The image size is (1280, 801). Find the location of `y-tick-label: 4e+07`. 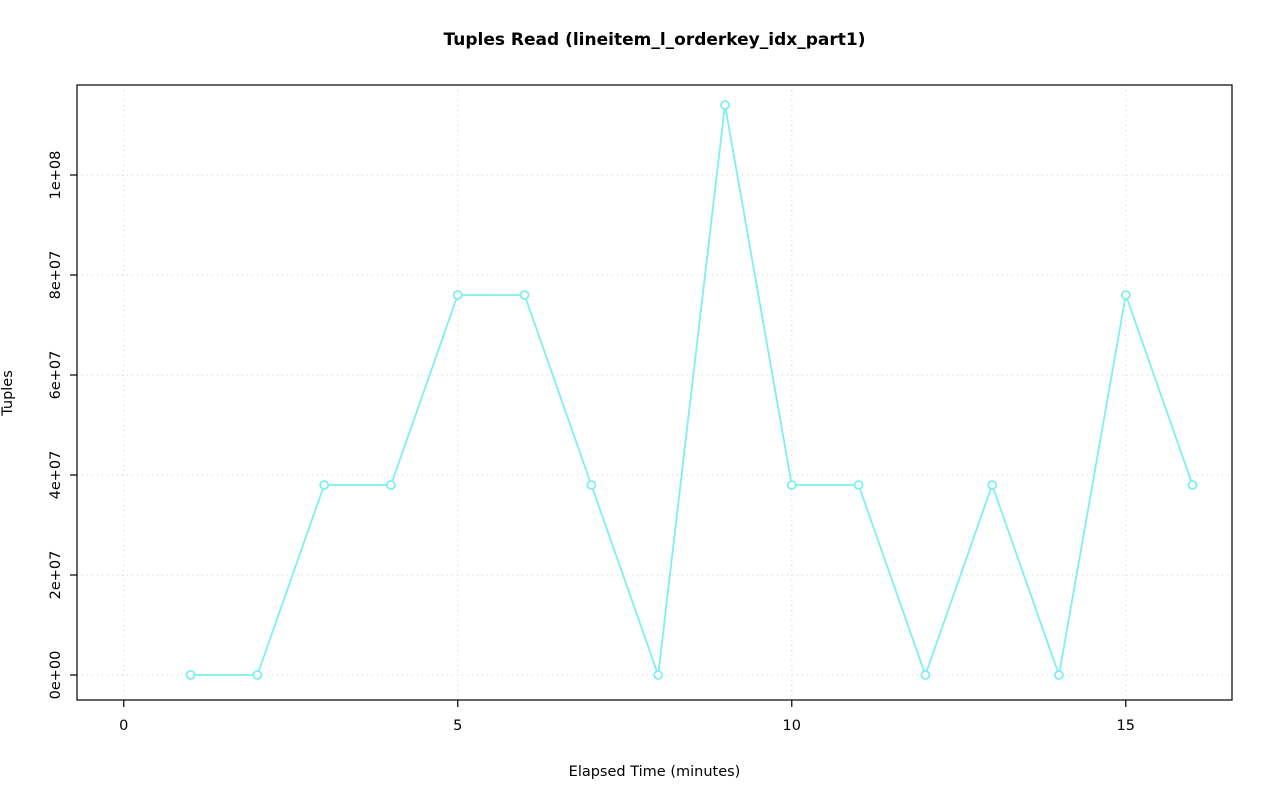

y-tick-label: 4e+07 is located at coordinates (56, 475).